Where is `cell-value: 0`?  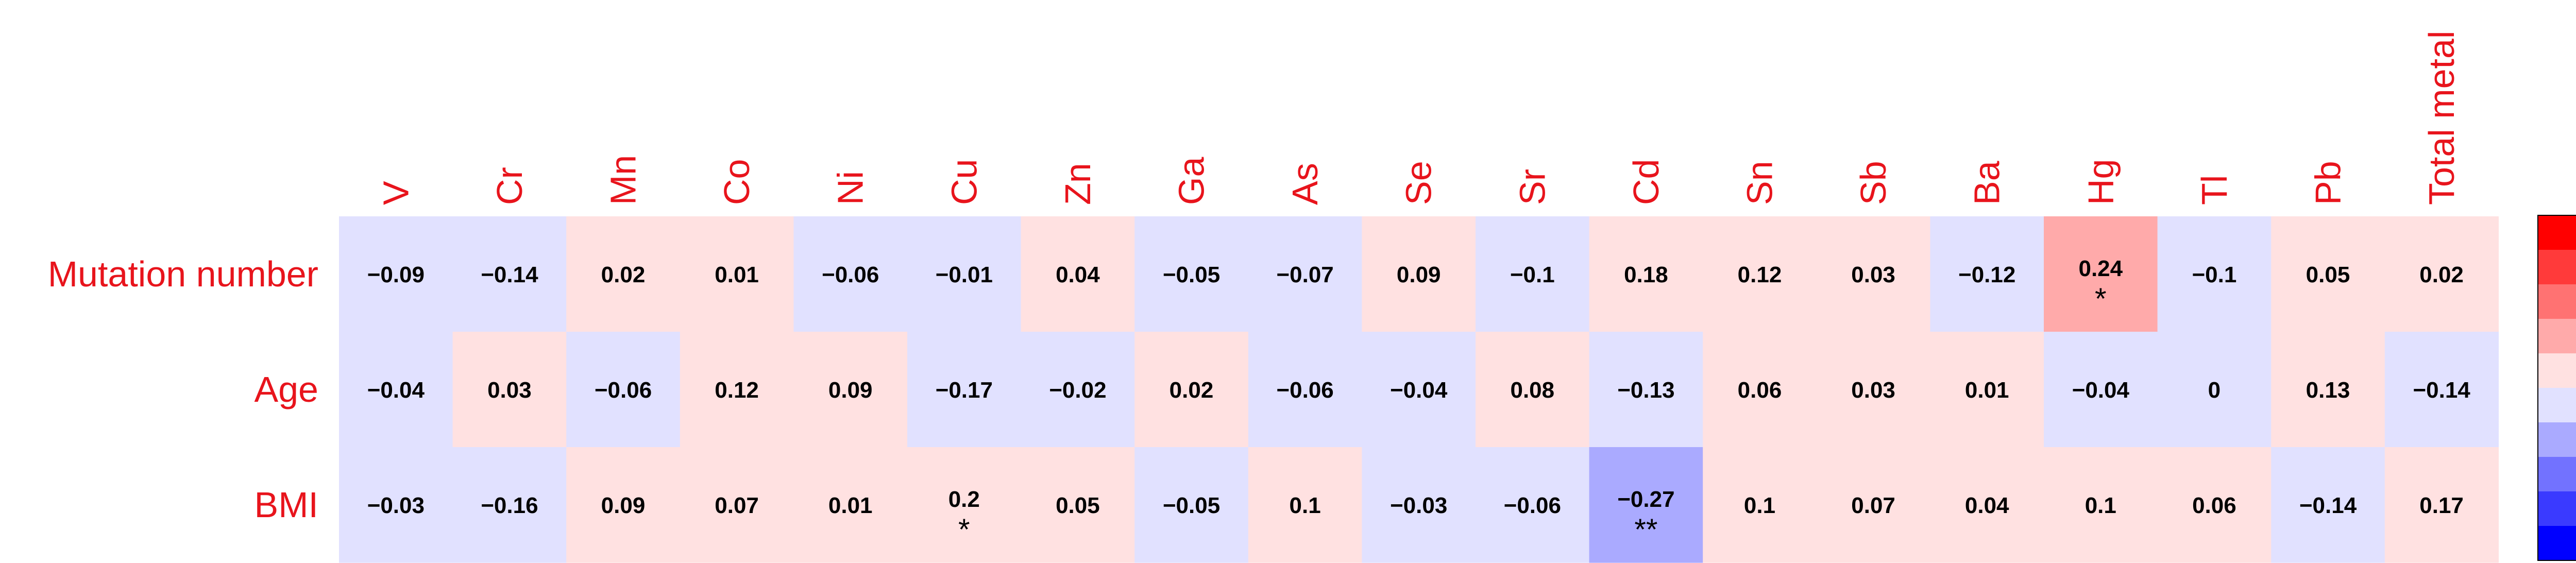 cell-value: 0 is located at coordinates (2214, 391).